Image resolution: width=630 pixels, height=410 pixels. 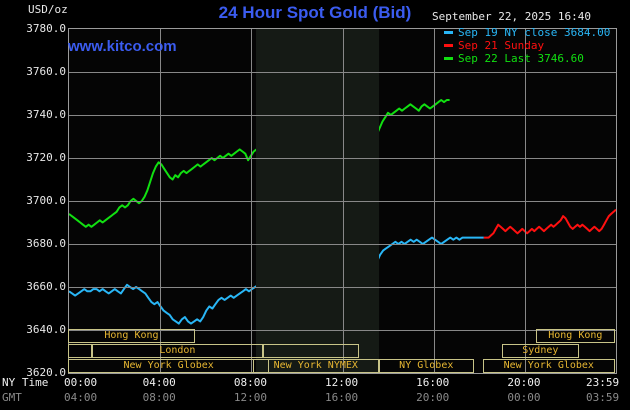 What do you see at coordinates (81, 382) in the screenshot?
I see `x-axis-ny-tick-label: 00:00` at bounding box center [81, 382].